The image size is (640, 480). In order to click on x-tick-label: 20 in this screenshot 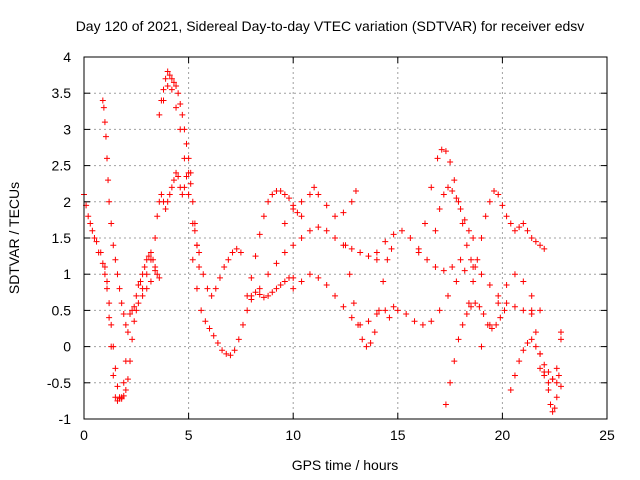, I will do `click(503, 435)`.